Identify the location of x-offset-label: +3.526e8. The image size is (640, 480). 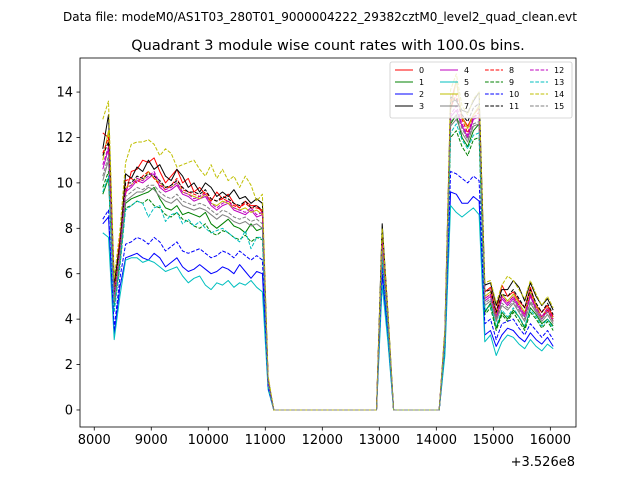
(543, 462).